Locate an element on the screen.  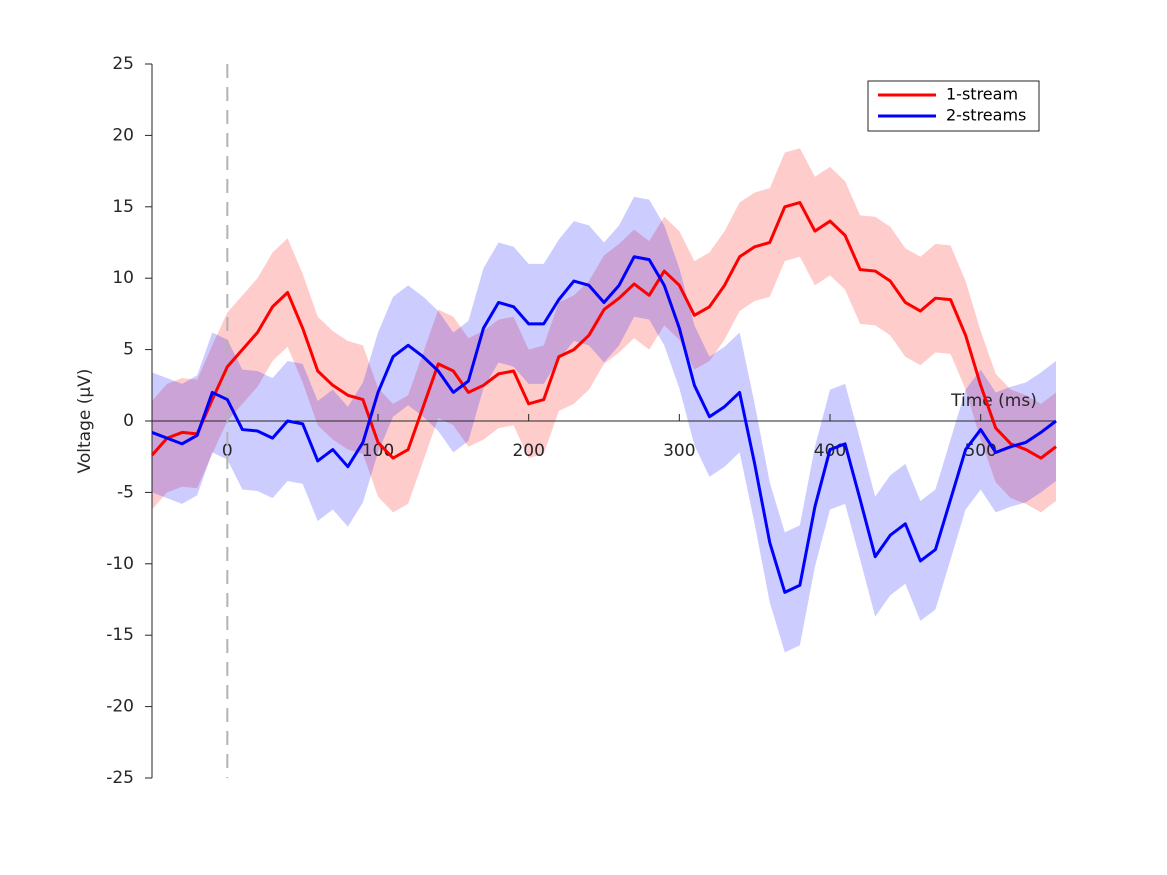
y-axis-label: Voltage (µV) is located at coordinates (85, 421).